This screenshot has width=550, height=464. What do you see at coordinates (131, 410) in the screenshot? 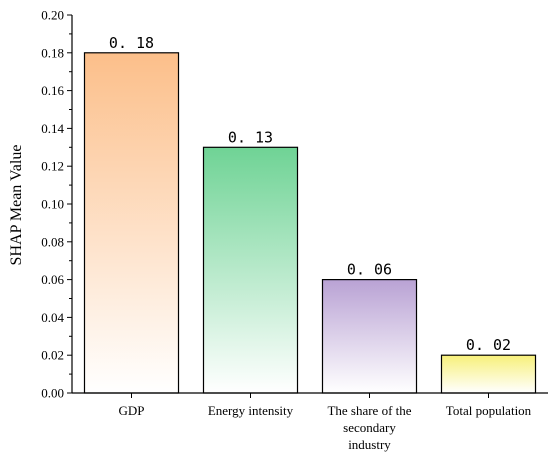
I see `x-tick-label: GDP` at bounding box center [131, 410].